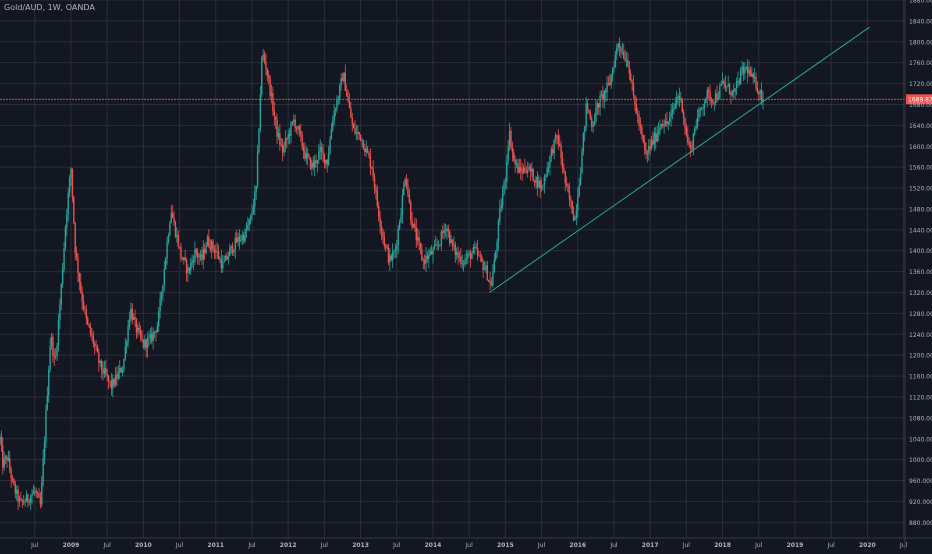 The height and width of the screenshot is (554, 932). What do you see at coordinates (920, 2) in the screenshot?
I see `y-tick-label: 1880.000` at bounding box center [920, 2].